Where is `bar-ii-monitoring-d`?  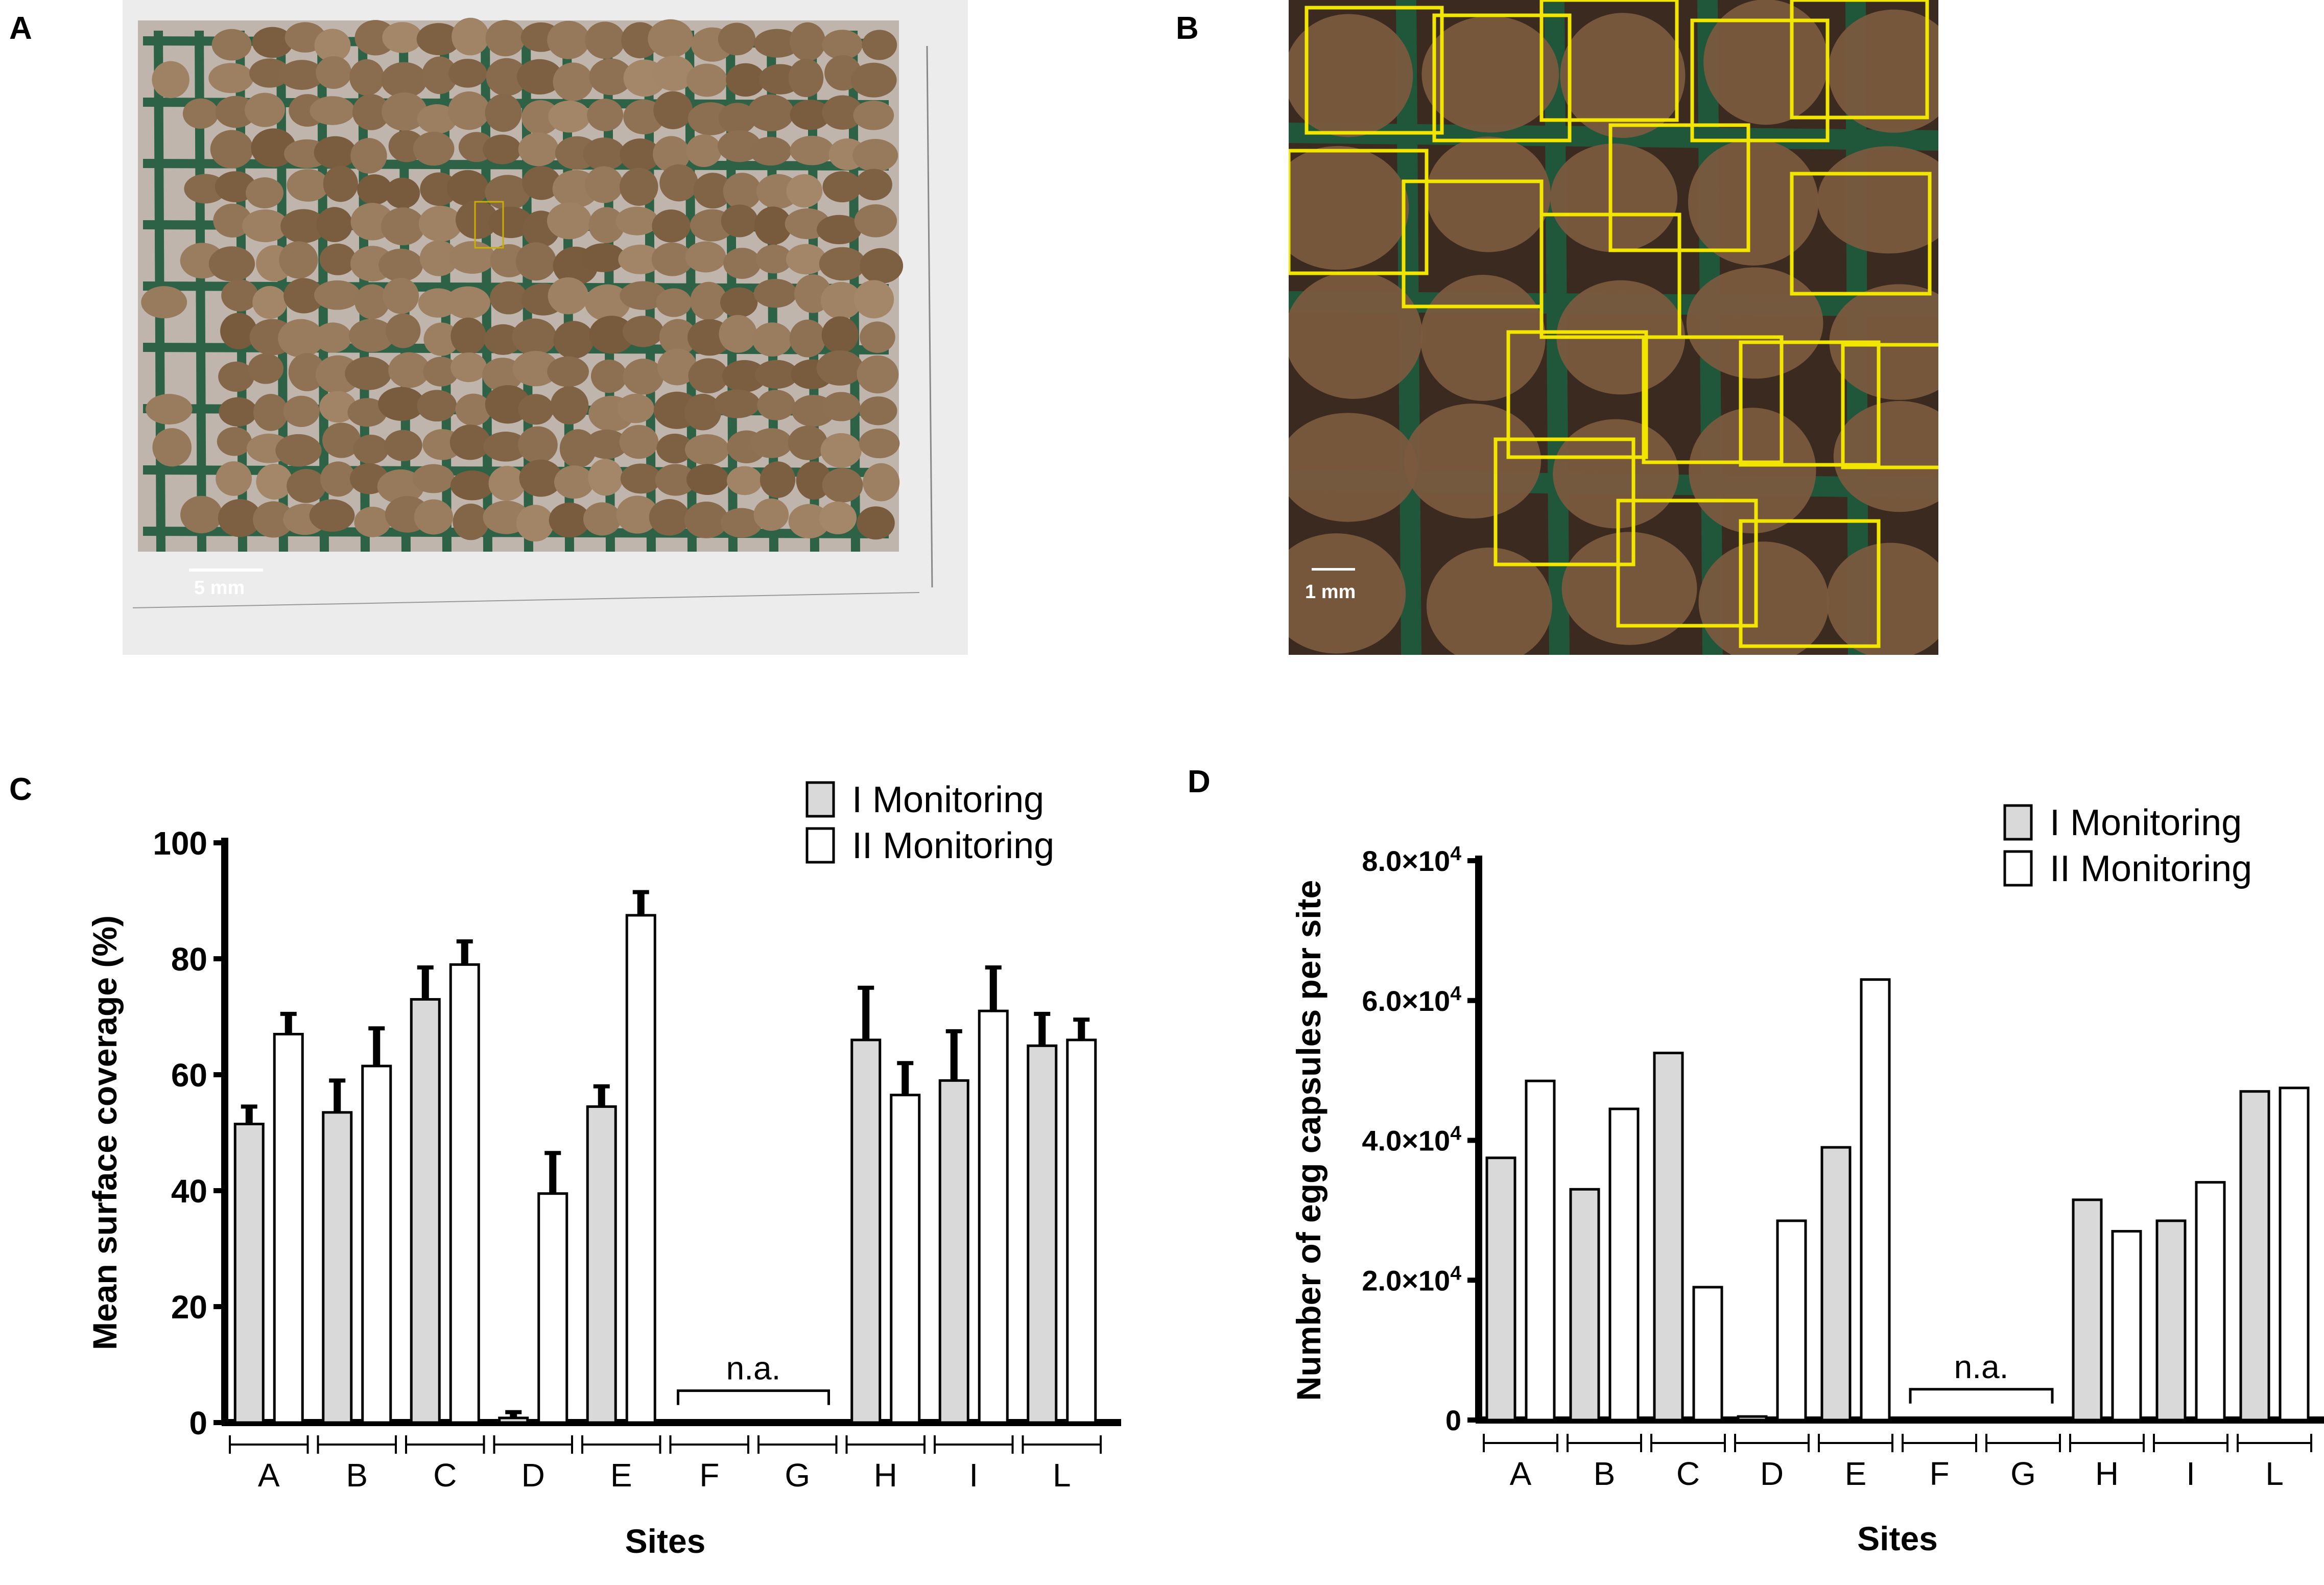 bar-ii-monitoring-d is located at coordinates (552, 1308).